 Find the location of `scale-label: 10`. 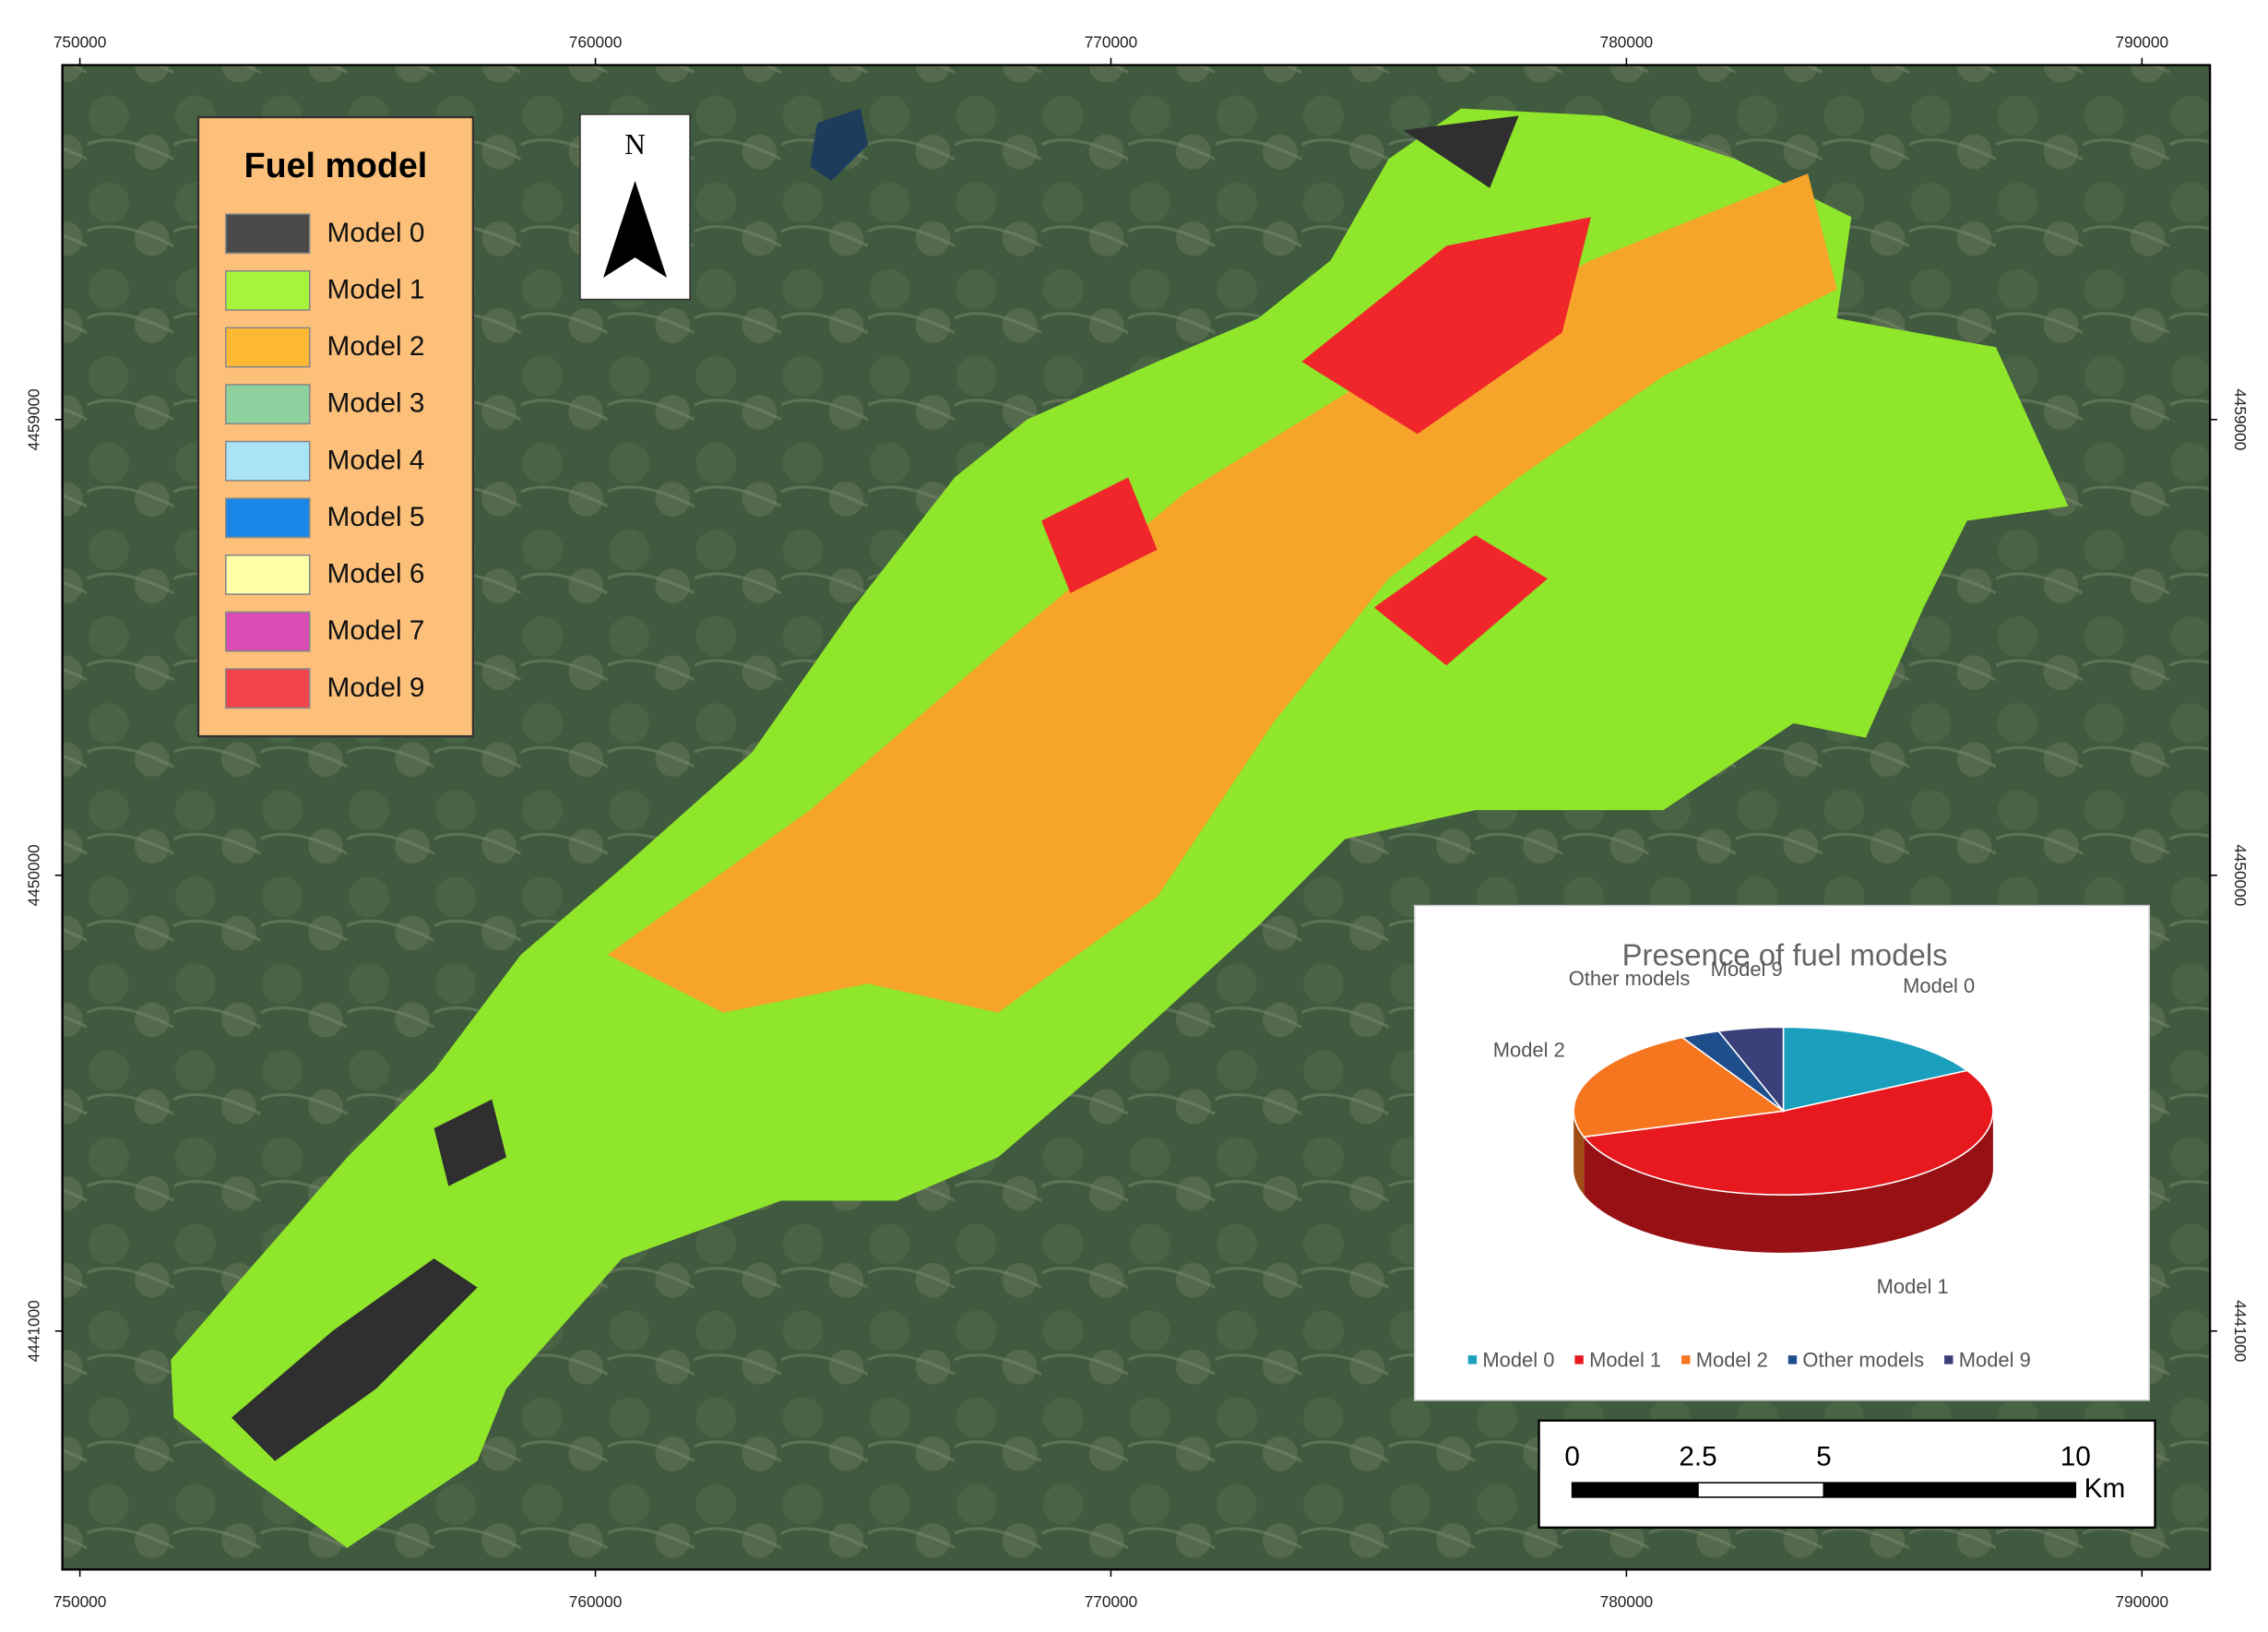

scale-label: 10 is located at coordinates (2075, 1456).